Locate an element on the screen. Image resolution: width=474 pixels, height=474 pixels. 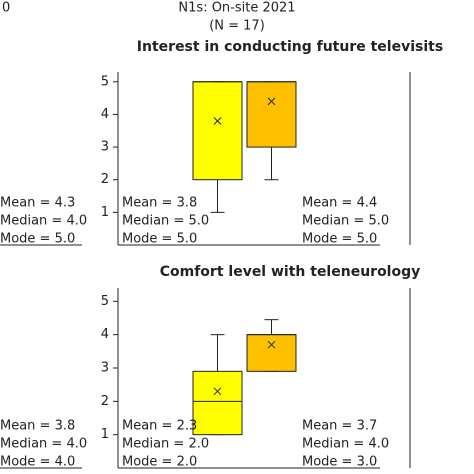
header-title: N1s: On-site 2021 is located at coordinates (236, 8).